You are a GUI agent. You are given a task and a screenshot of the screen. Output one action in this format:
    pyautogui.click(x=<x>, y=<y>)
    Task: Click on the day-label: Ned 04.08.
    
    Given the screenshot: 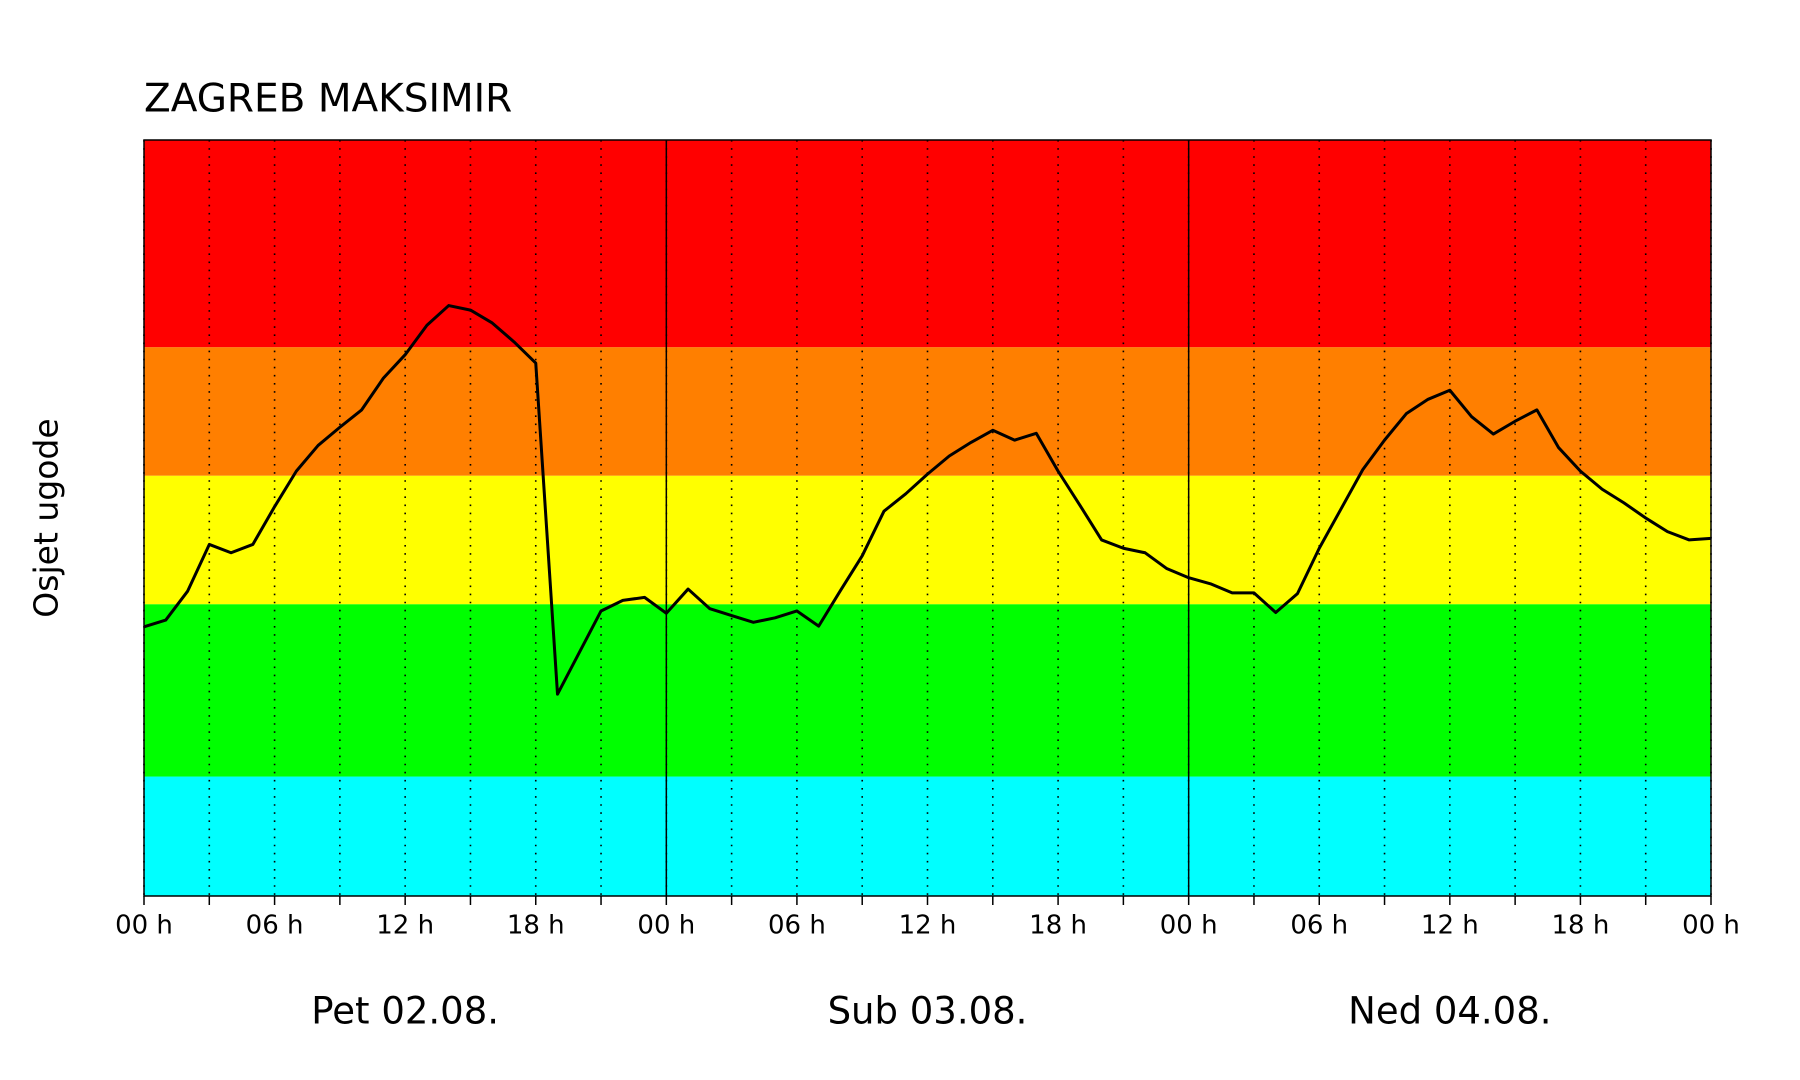 What is the action you would take?
    pyautogui.click(x=1449, y=1011)
    